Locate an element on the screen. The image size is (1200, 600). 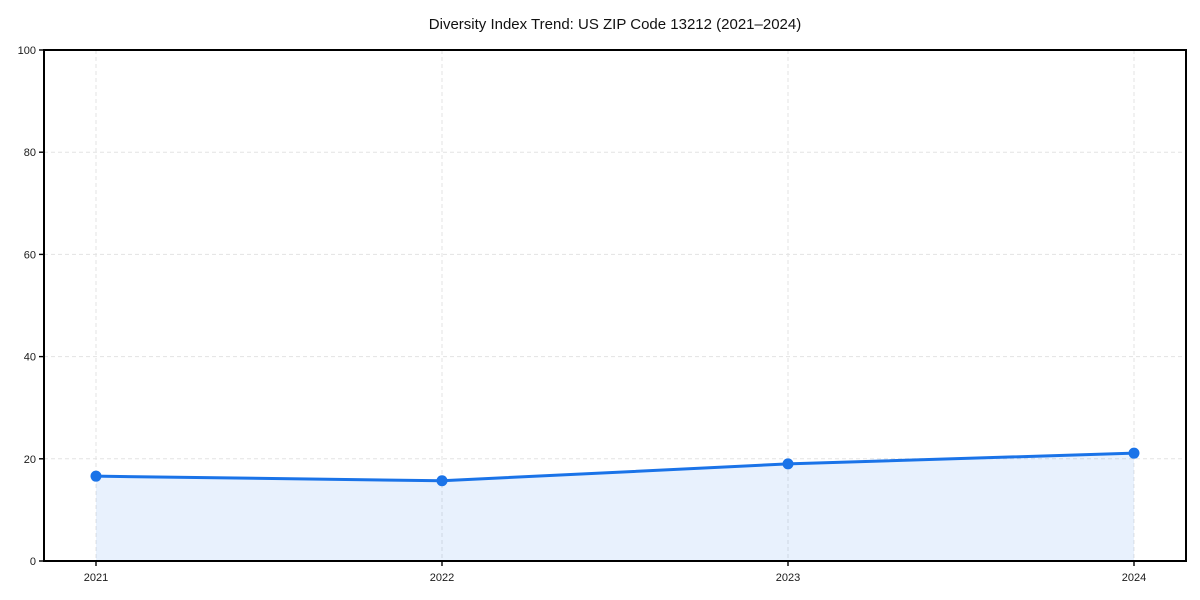
x-tick-label: 2023 is located at coordinates (788, 578).